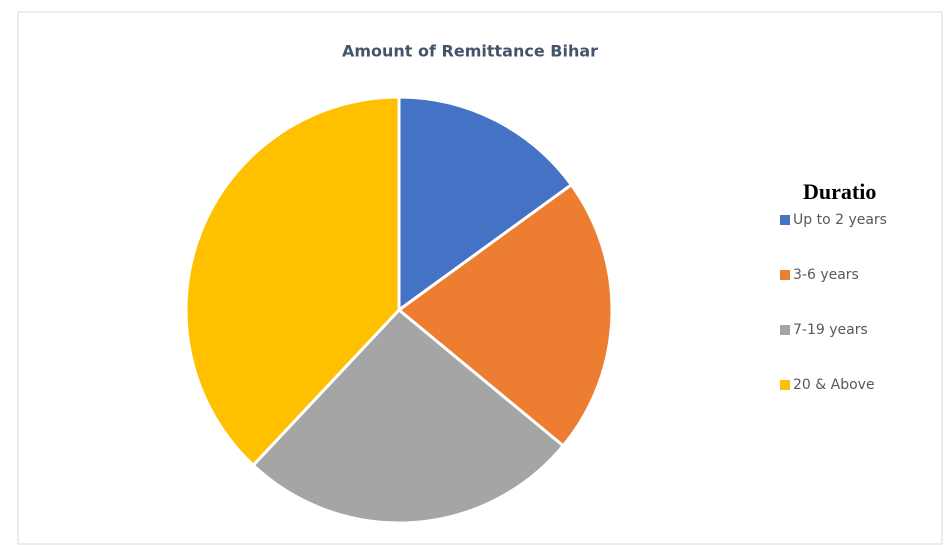  I want to click on legend-label: Up to 2 years, so click(840, 220).